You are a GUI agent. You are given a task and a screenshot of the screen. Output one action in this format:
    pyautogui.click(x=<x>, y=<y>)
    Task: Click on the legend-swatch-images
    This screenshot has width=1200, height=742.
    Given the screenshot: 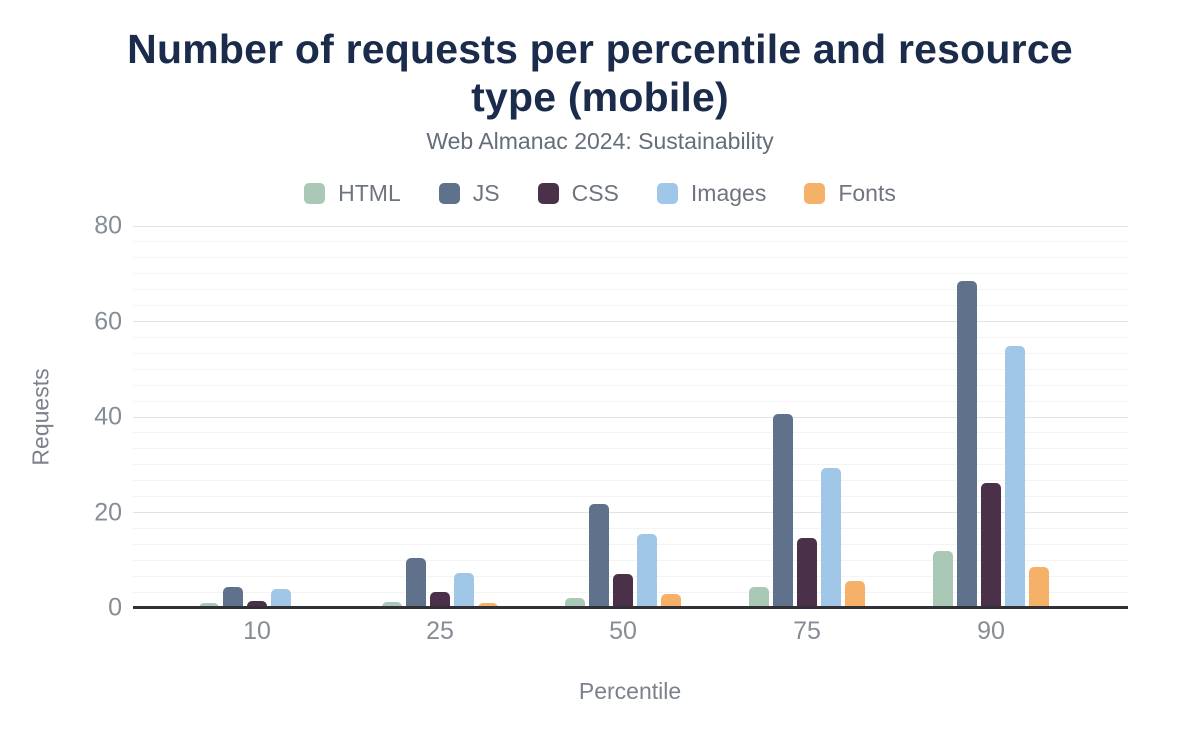 What is the action you would take?
    pyautogui.click(x=667, y=193)
    